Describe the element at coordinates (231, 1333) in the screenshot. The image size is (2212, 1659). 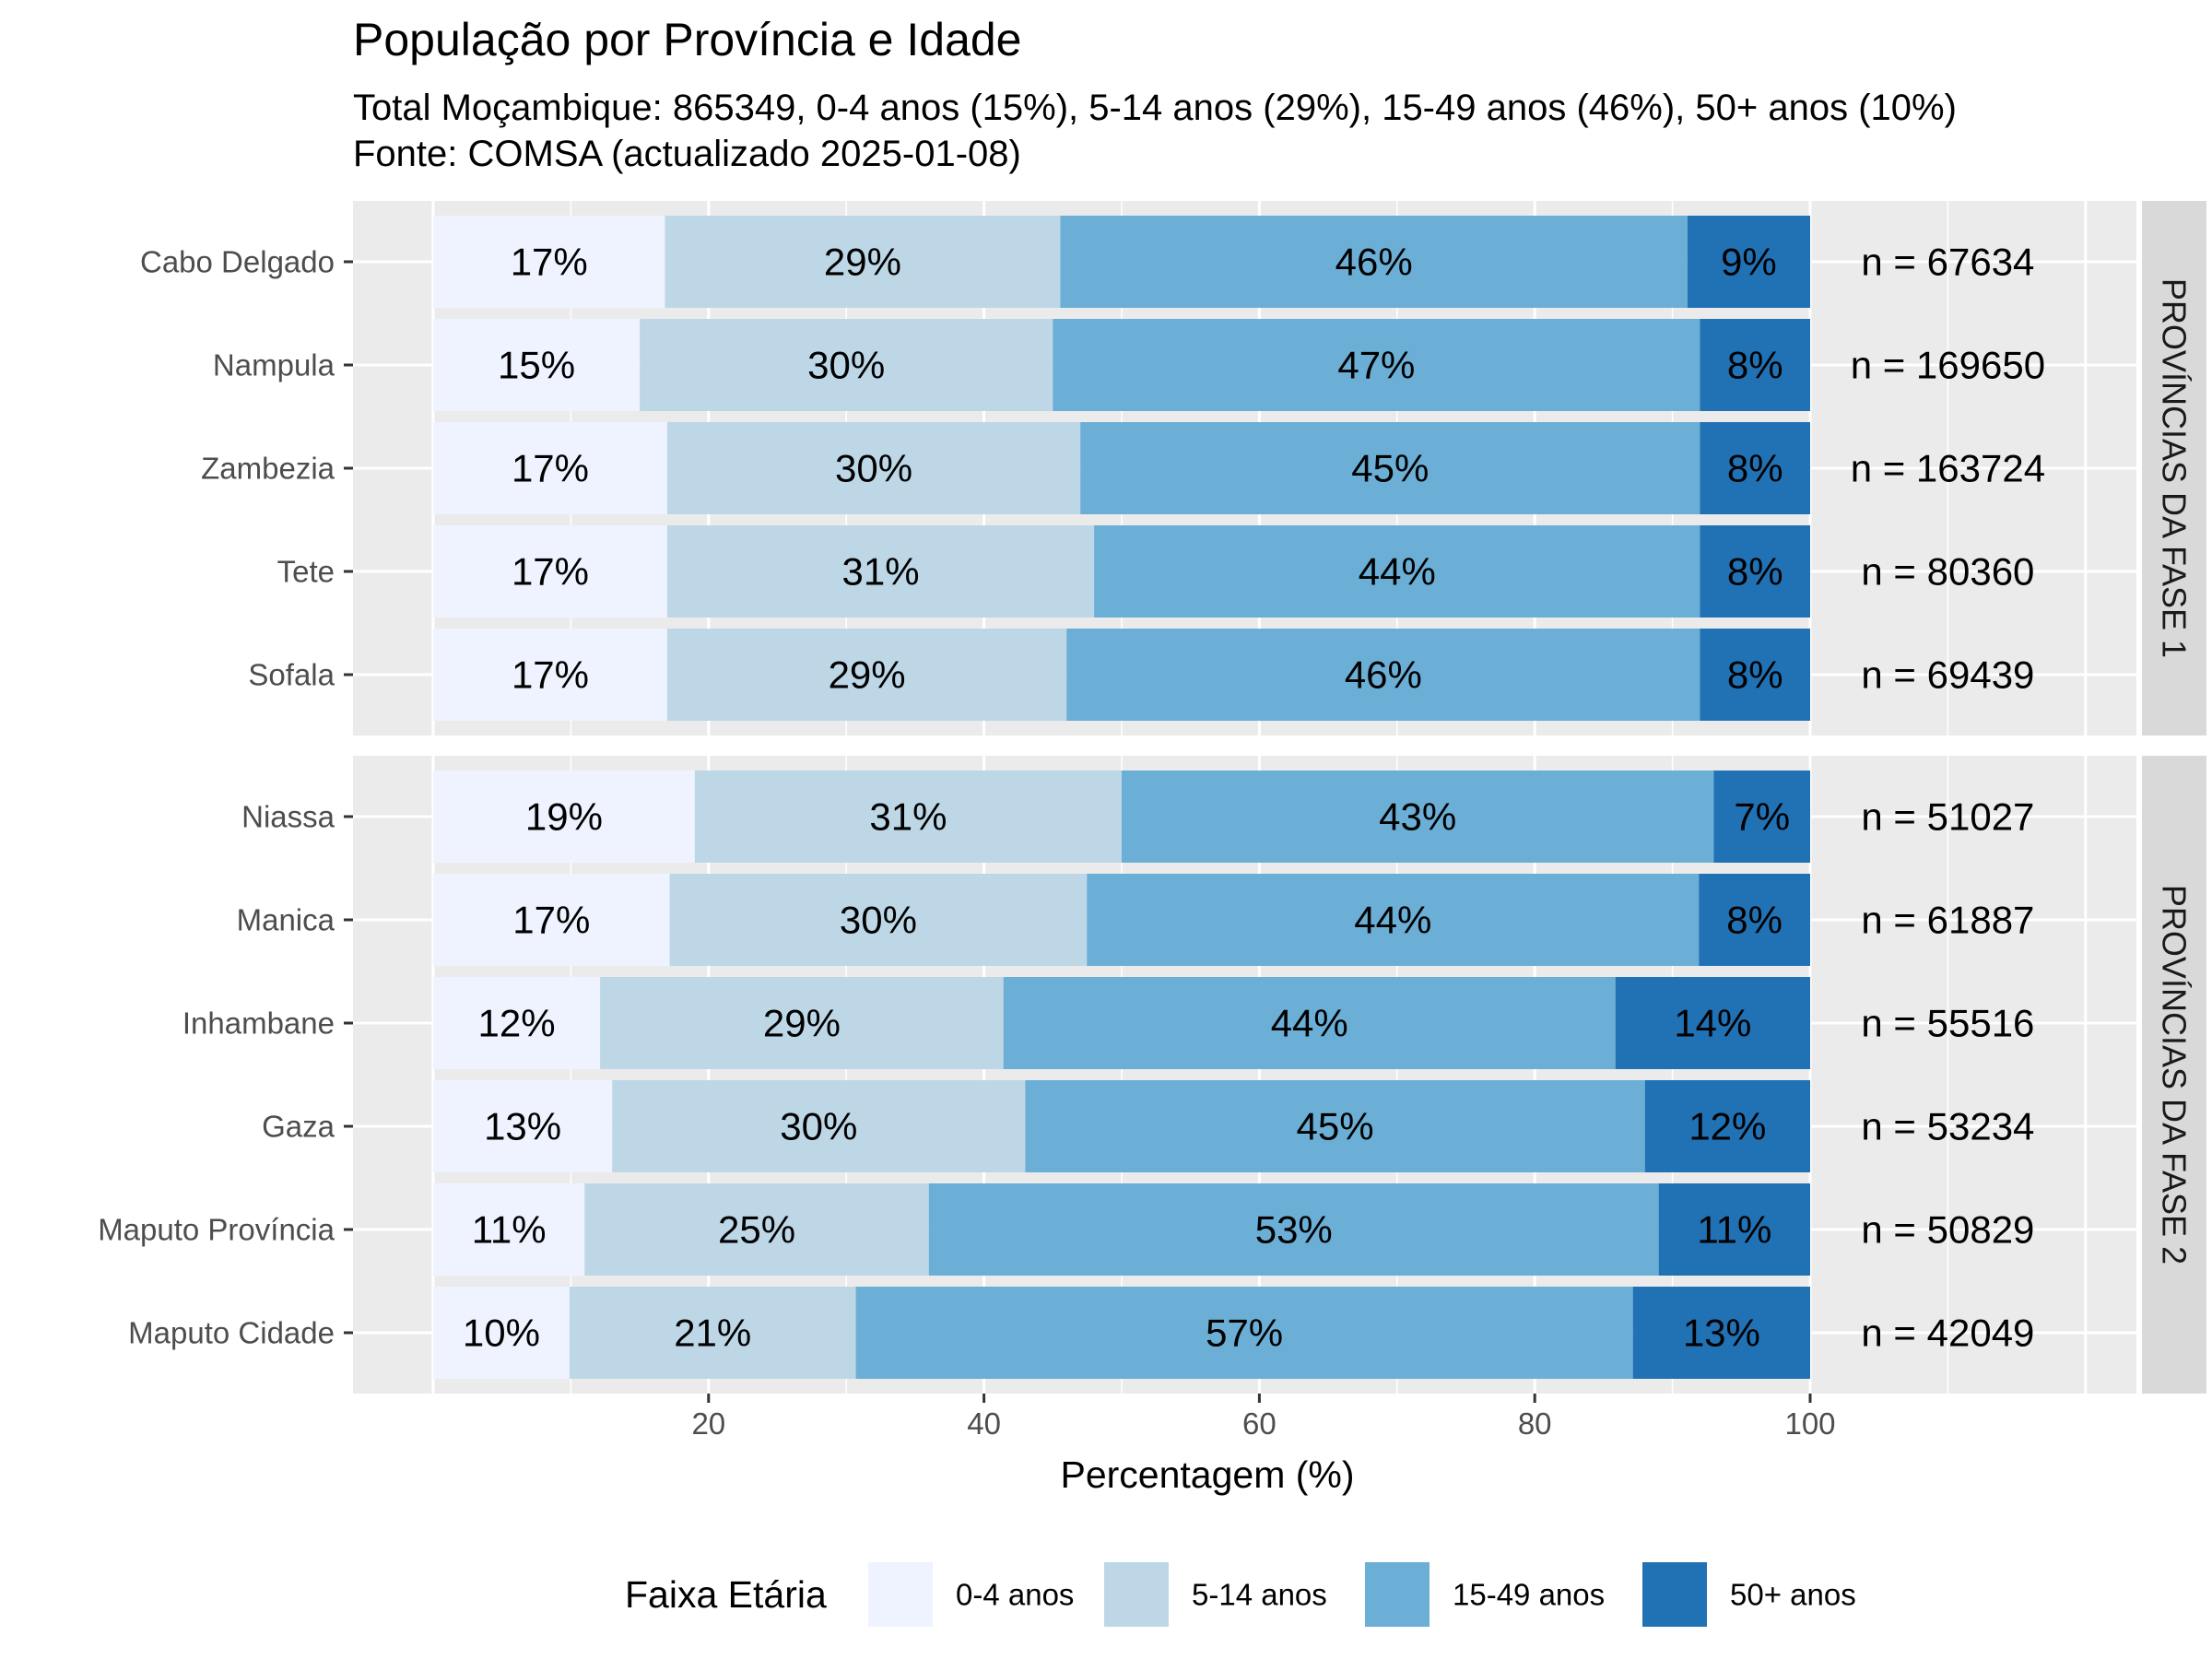
I see `y-tick-label: Maputo Cidade` at that location.